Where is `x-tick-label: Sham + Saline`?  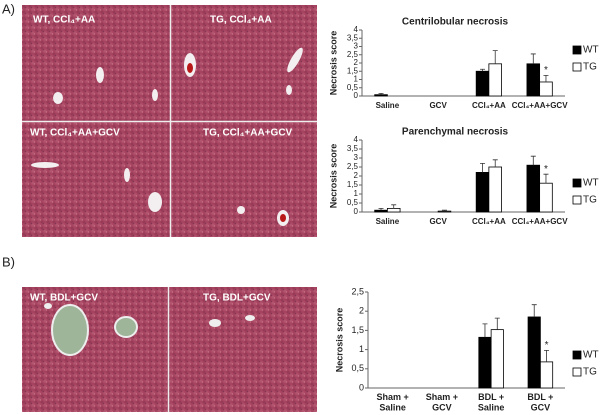
x-tick-label: Sham + Saline is located at coordinates (392, 402).